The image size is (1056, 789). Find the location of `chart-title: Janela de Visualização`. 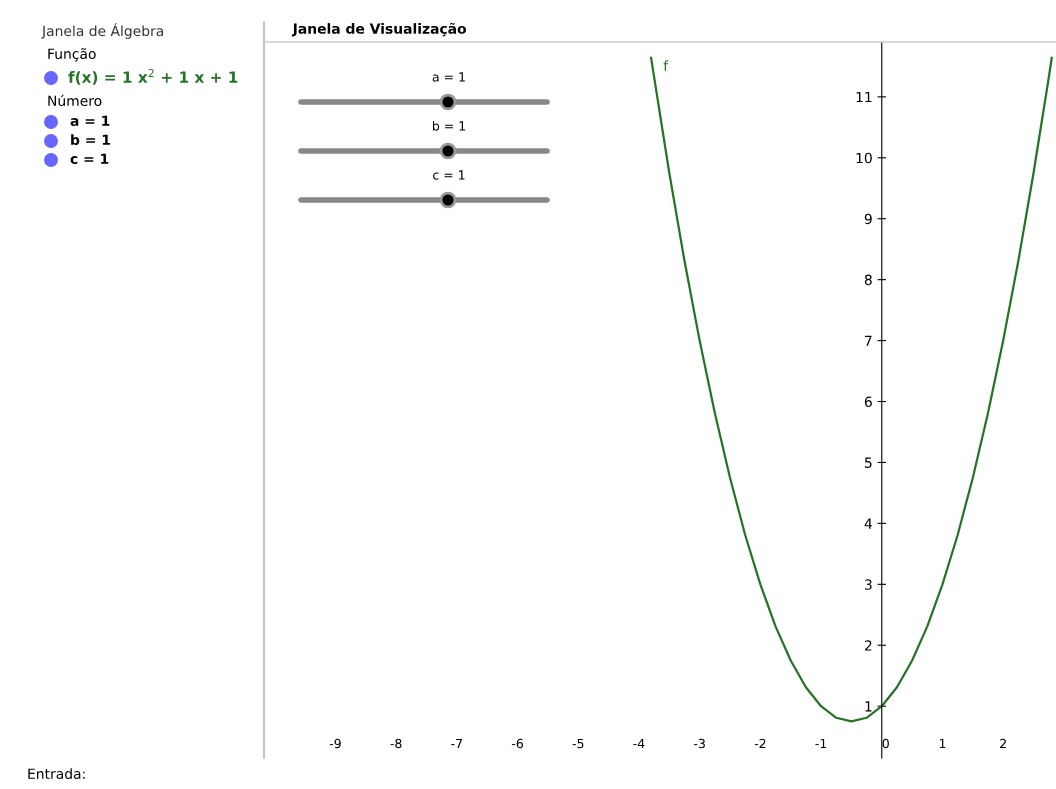

chart-title: Janela de Visualização is located at coordinates (379, 29).